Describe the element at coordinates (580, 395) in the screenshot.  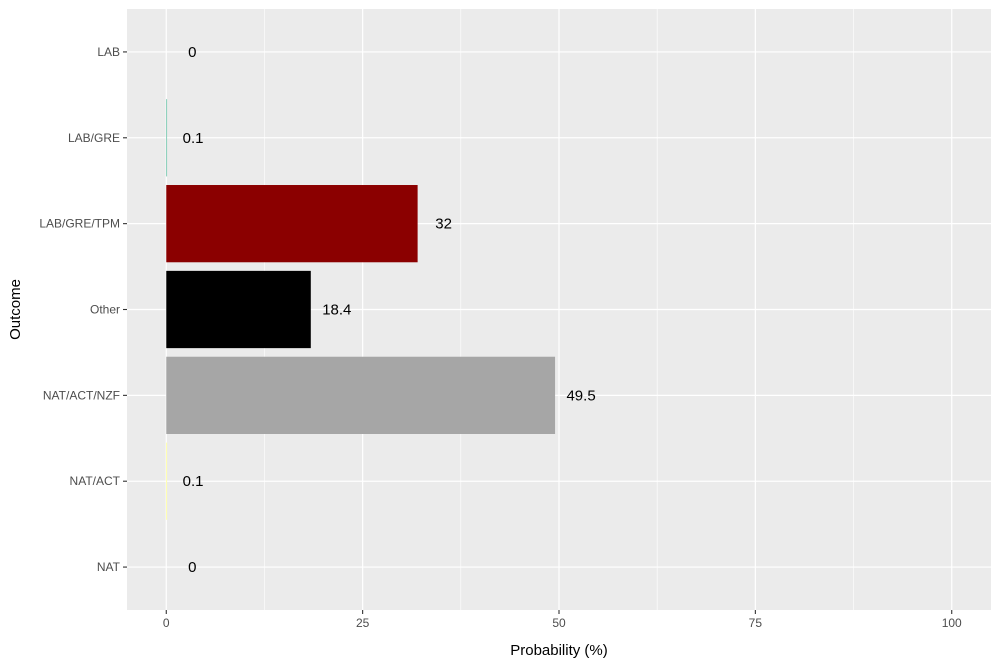
I see `data-label: 49.5` at that location.